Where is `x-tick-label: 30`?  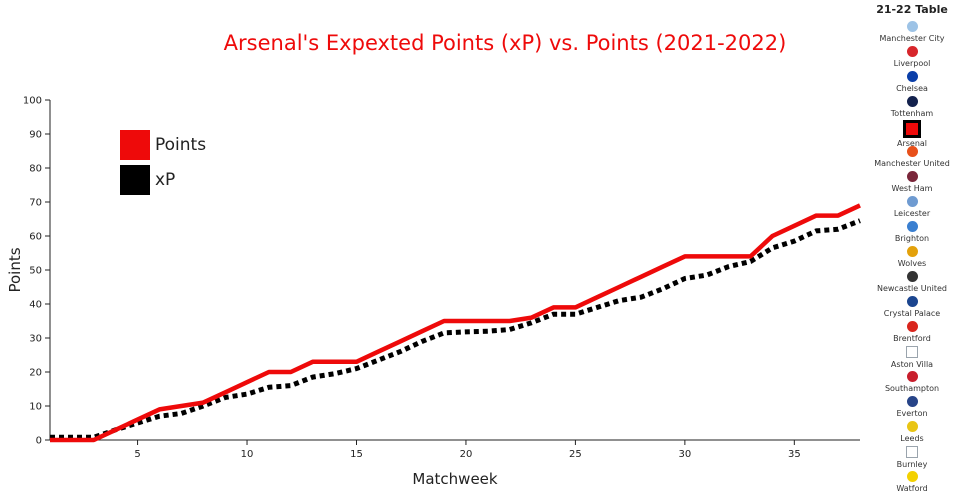
x-tick-label: 30 is located at coordinates (684, 454).